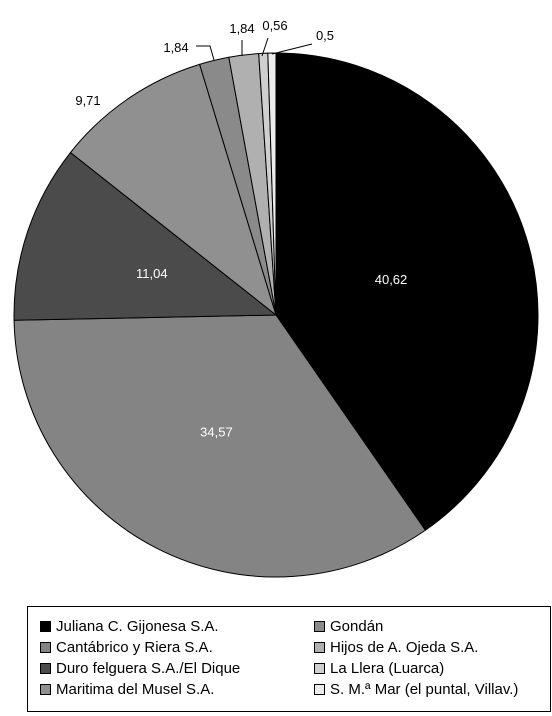 The width and height of the screenshot is (552, 716). Describe the element at coordinates (387, 668) in the screenshot. I see `legend-label-la-llera: La Llera (Luarca)` at that location.